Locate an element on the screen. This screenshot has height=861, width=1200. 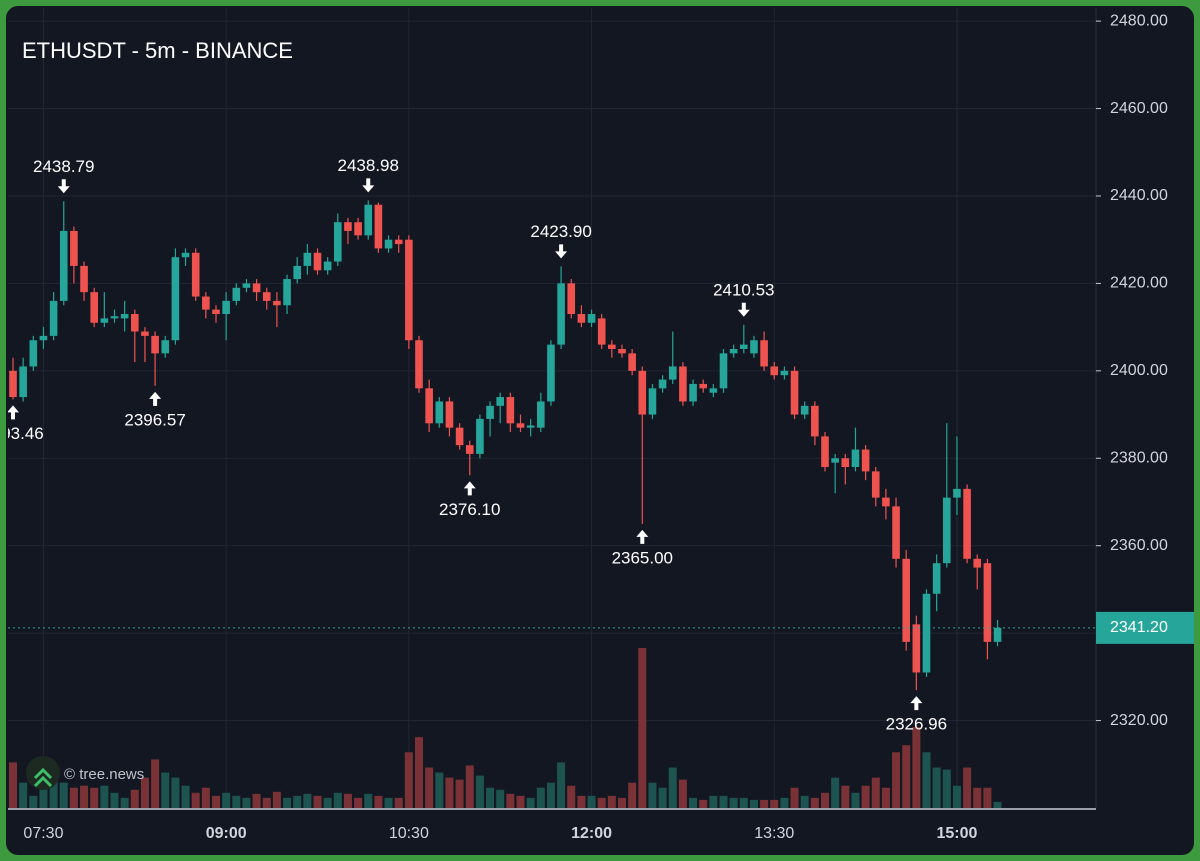
x-tick-label: 07:30 is located at coordinates (43, 833).